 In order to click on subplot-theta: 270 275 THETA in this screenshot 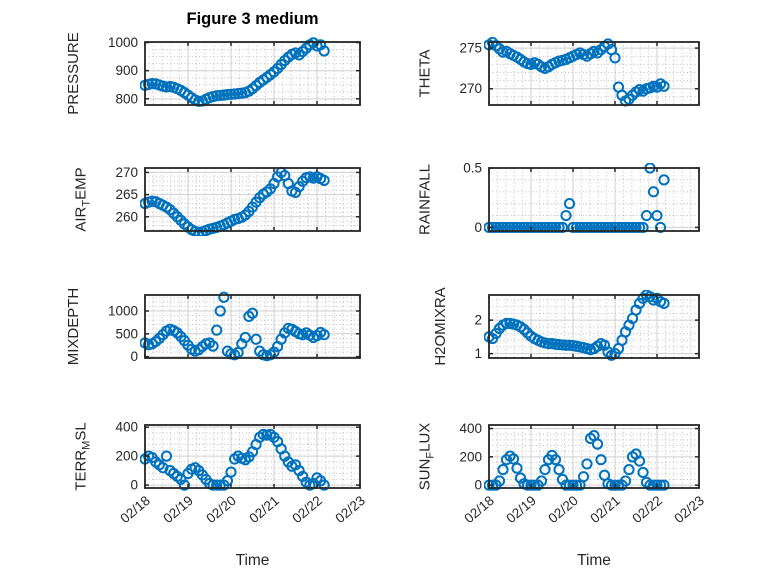, I will do `click(558, 72)`.